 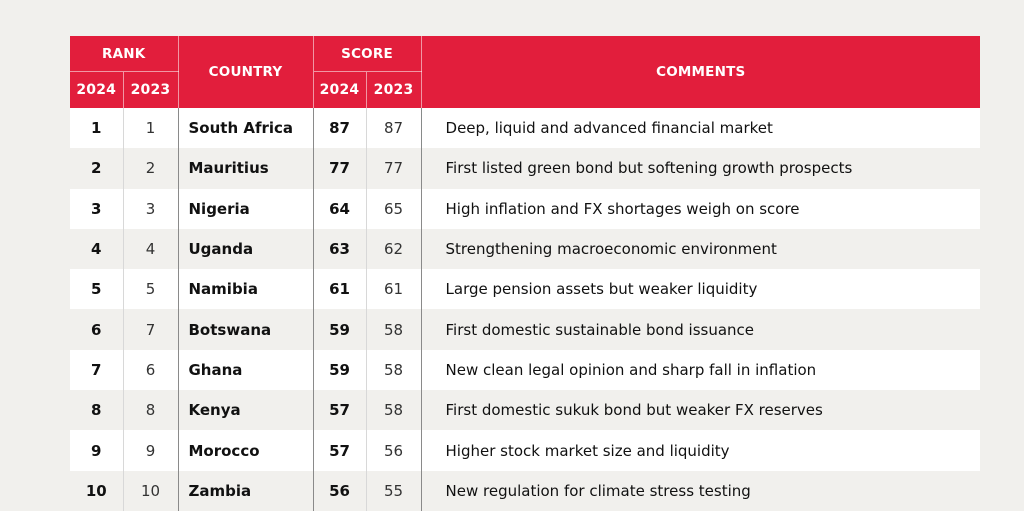 What do you see at coordinates (367, 54) in the screenshot?
I see `header-score: SCORE` at bounding box center [367, 54].